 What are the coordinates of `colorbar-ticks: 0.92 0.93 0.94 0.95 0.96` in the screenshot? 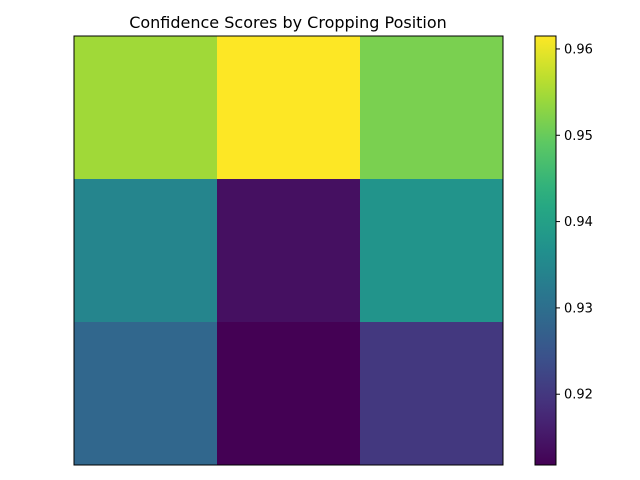 It's located at (574, 222).